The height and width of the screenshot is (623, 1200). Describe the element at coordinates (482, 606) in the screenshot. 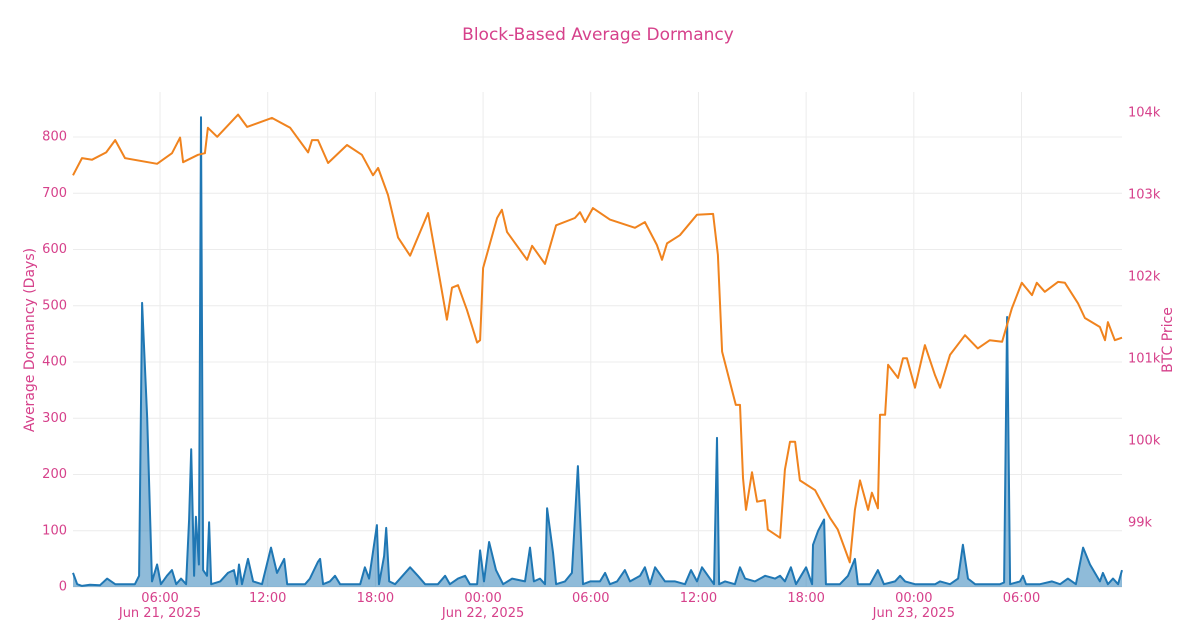

I see `x-tick-label: 00:00 Jun 22, 2025` at that location.